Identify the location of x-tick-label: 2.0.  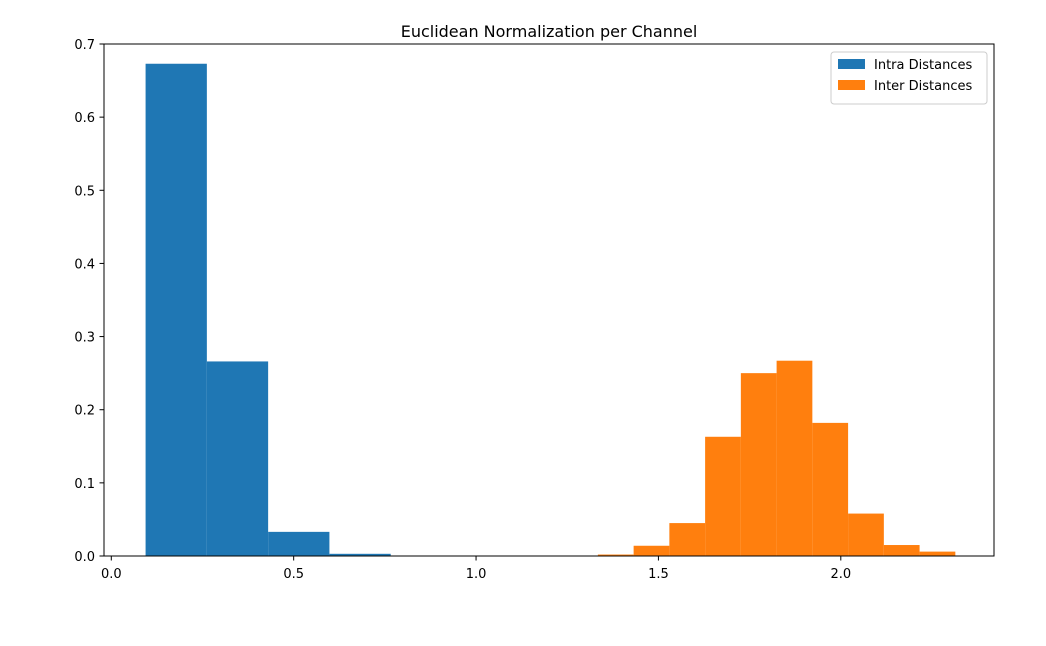
(840, 574).